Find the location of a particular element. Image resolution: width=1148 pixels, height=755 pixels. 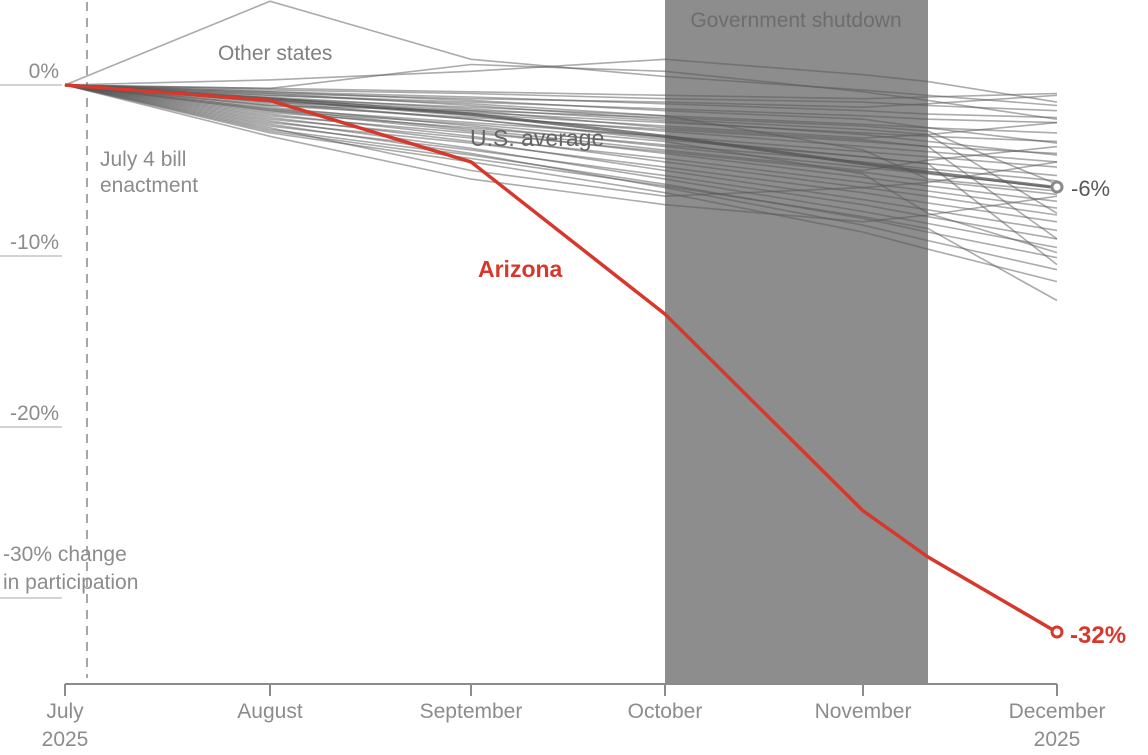

x-tick-label: August is located at coordinates (270, 711).